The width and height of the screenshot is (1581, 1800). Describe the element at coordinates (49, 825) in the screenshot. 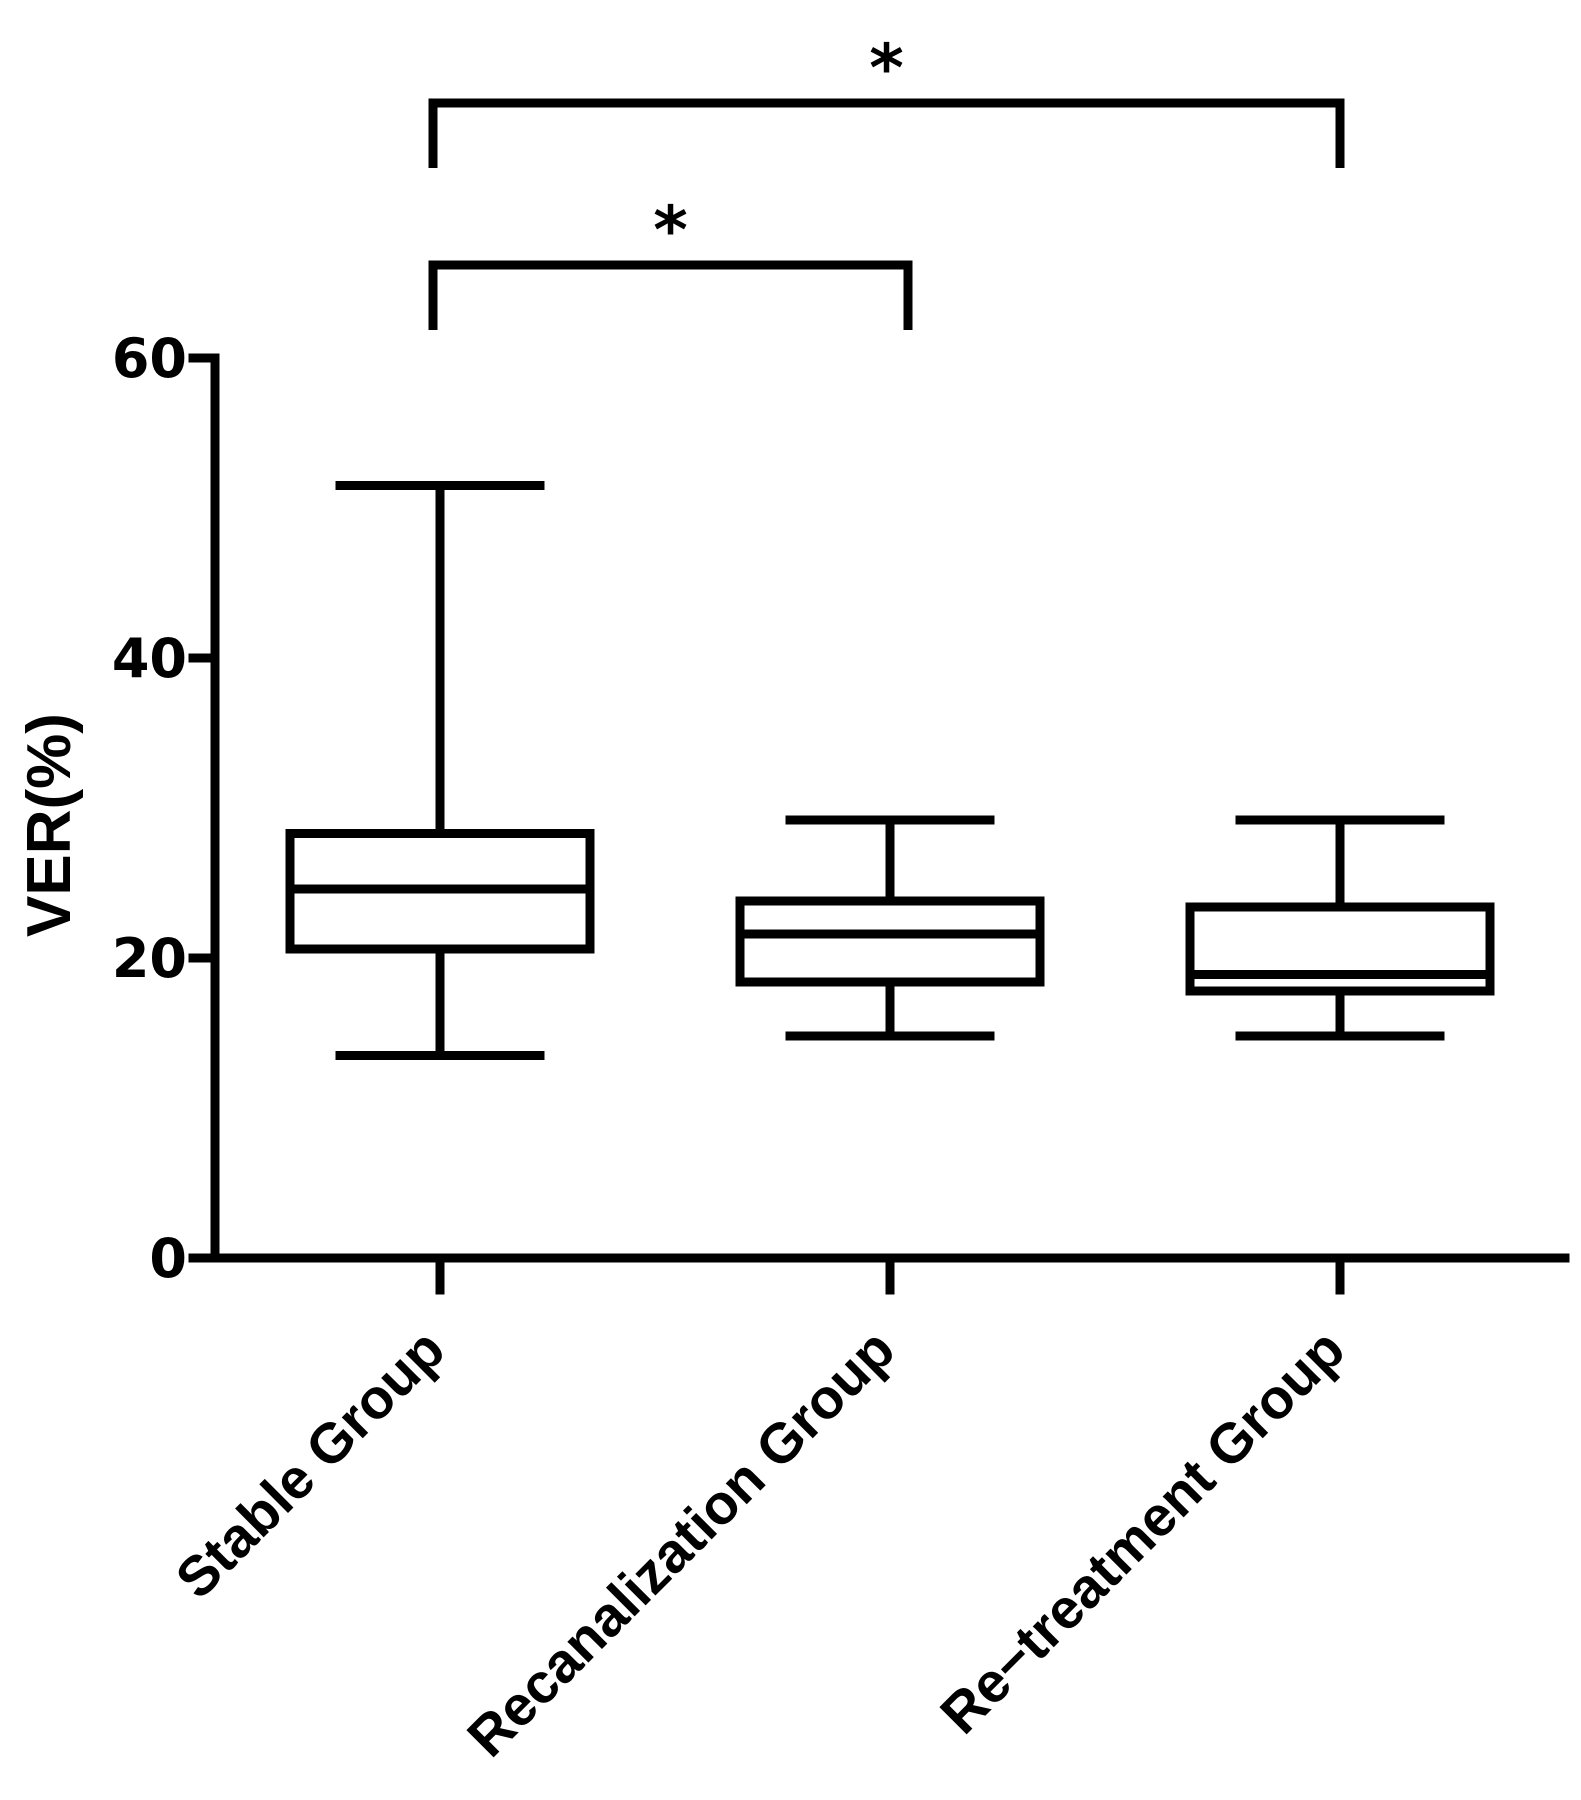

I see `y-axis-title: VER(%)` at that location.